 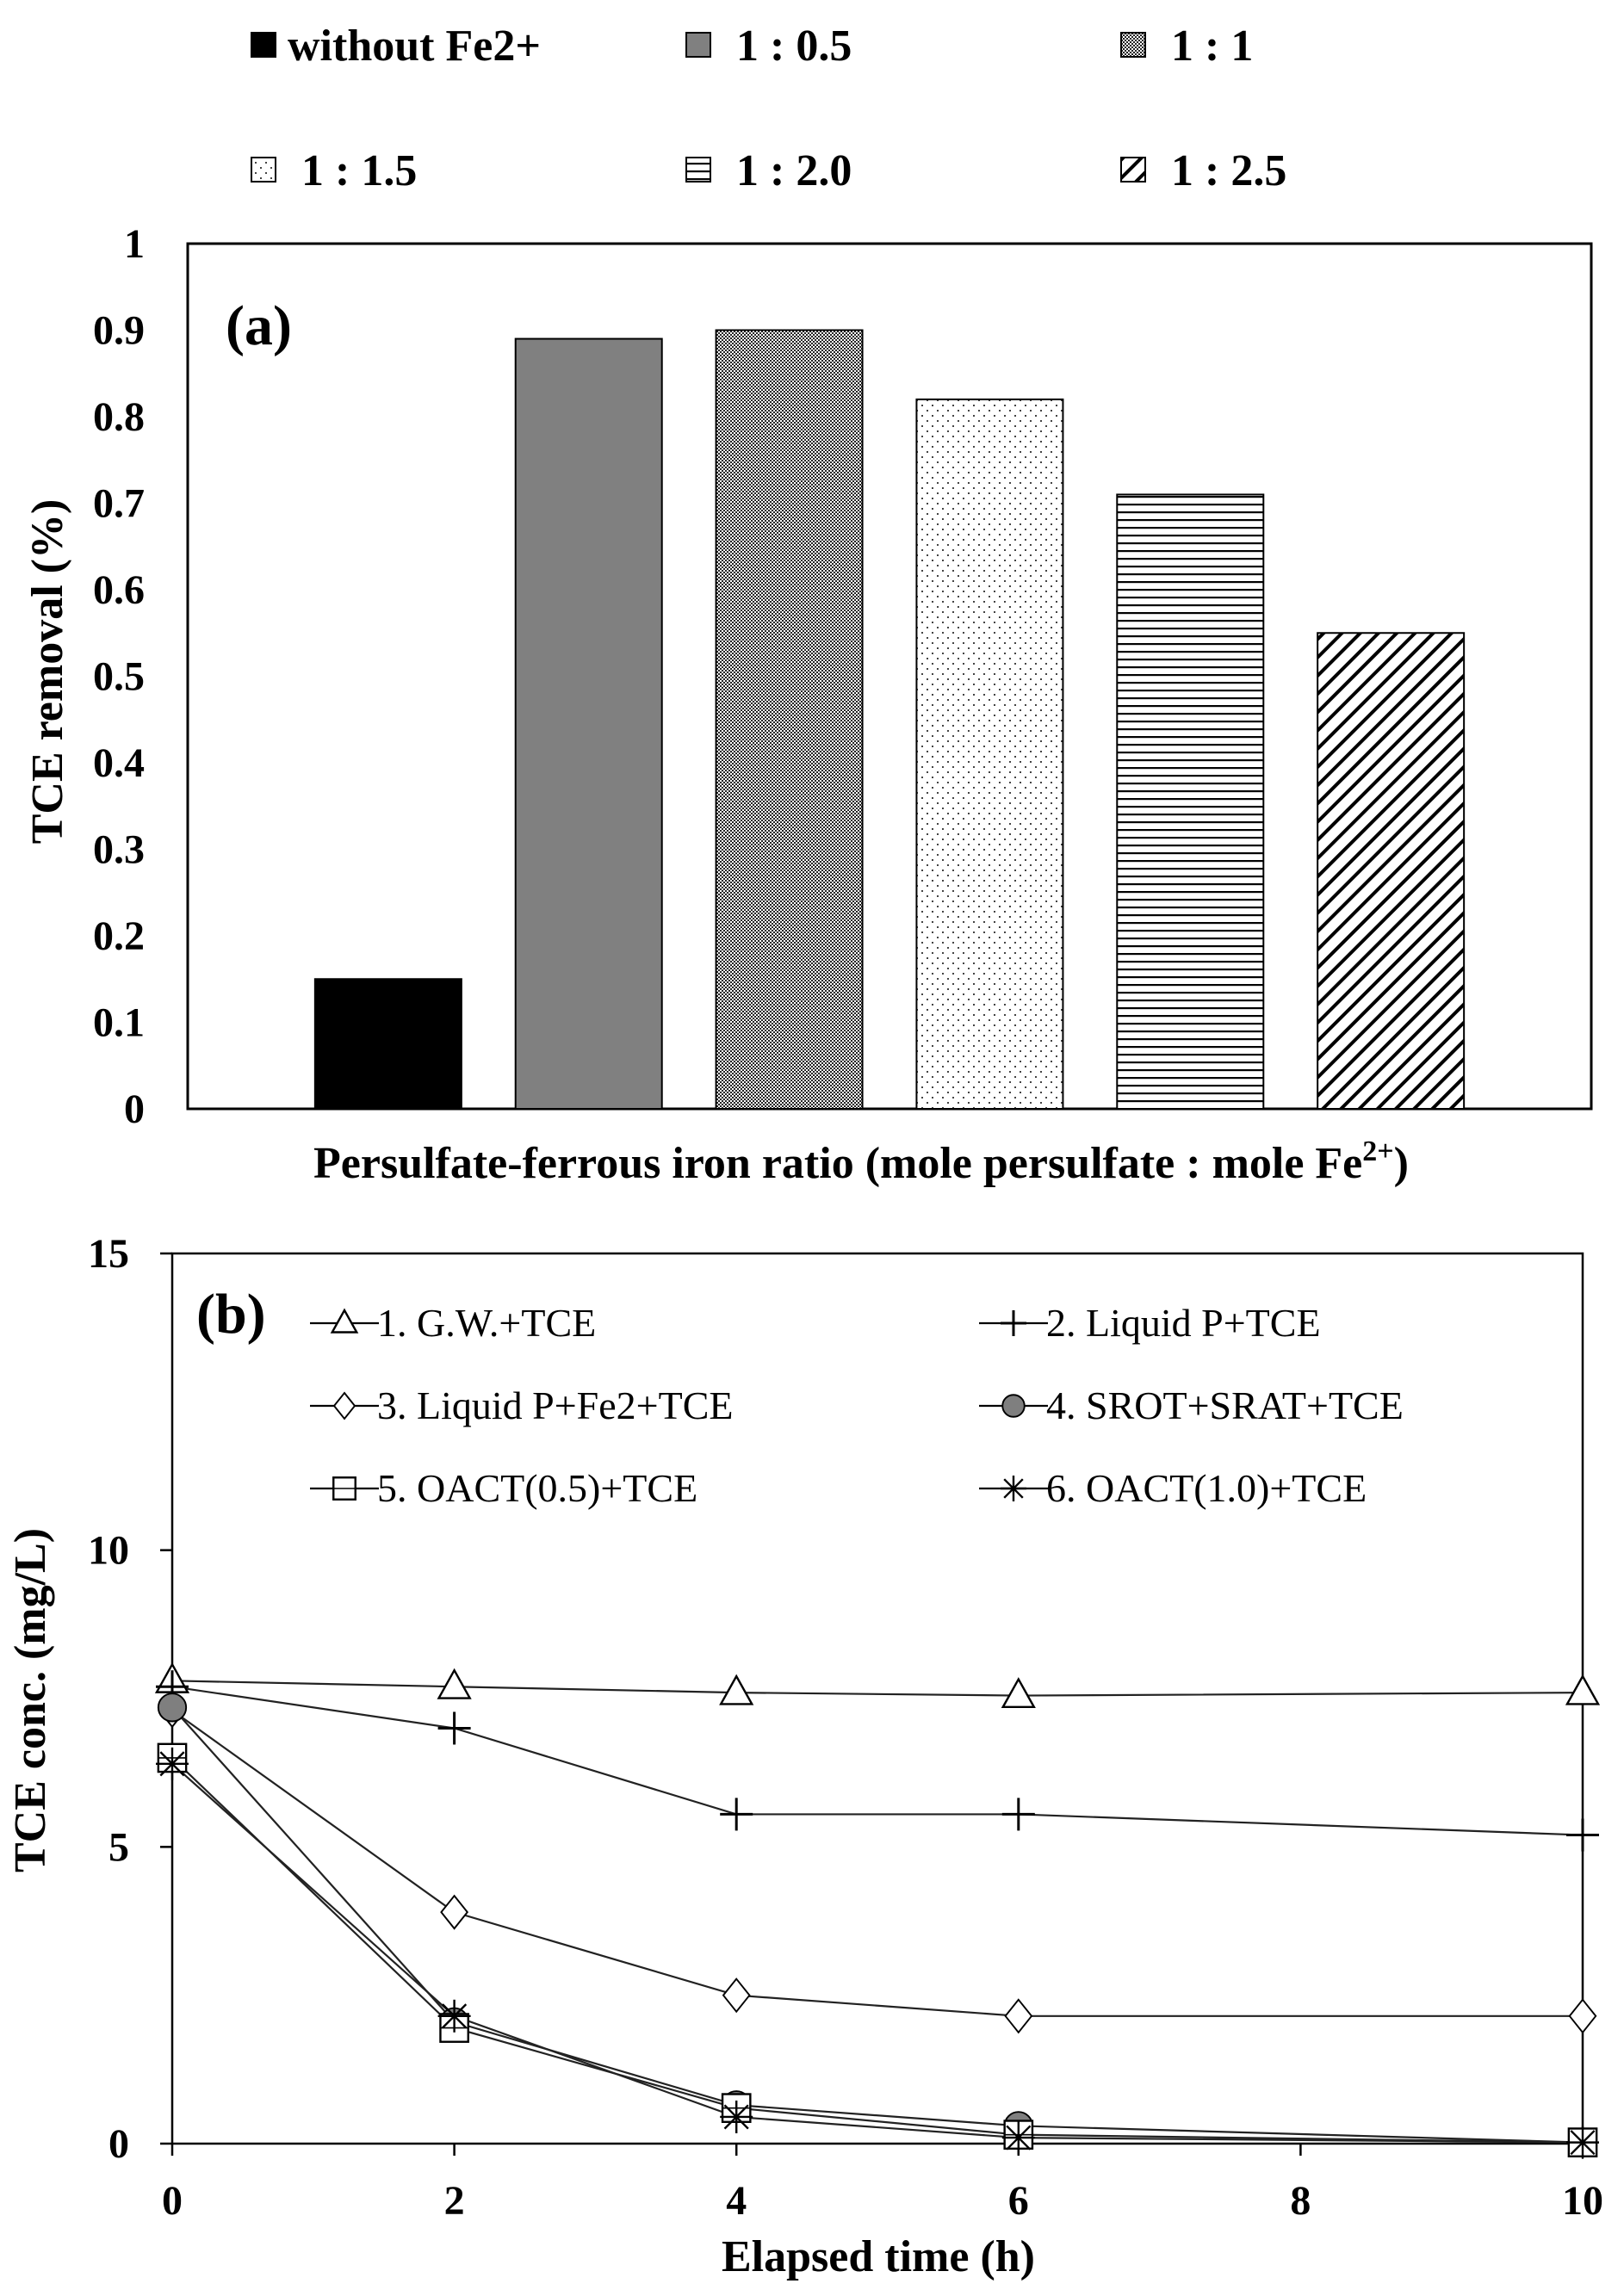 What do you see at coordinates (794, 46) in the screenshot?
I see `legend-label: 1 : 0.5` at bounding box center [794, 46].